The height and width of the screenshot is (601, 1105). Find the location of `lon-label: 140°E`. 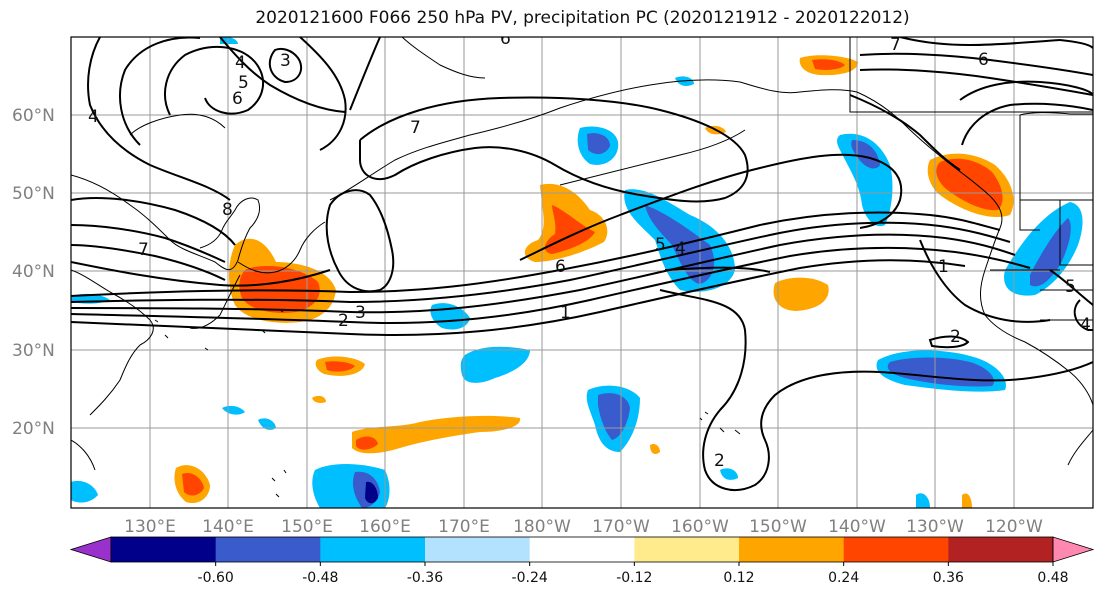

lon-label: 140°E is located at coordinates (228, 527).